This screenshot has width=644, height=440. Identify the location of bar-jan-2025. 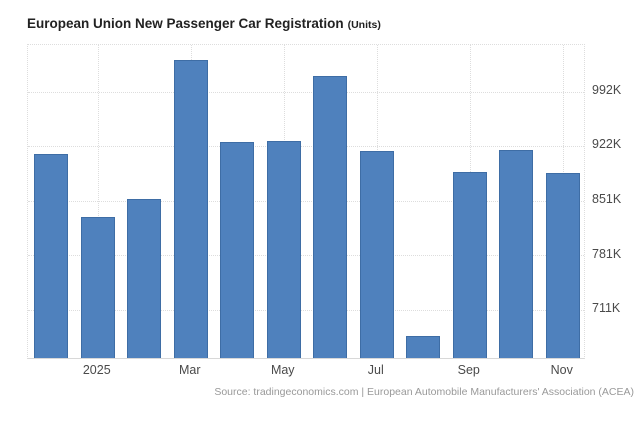
(97, 287).